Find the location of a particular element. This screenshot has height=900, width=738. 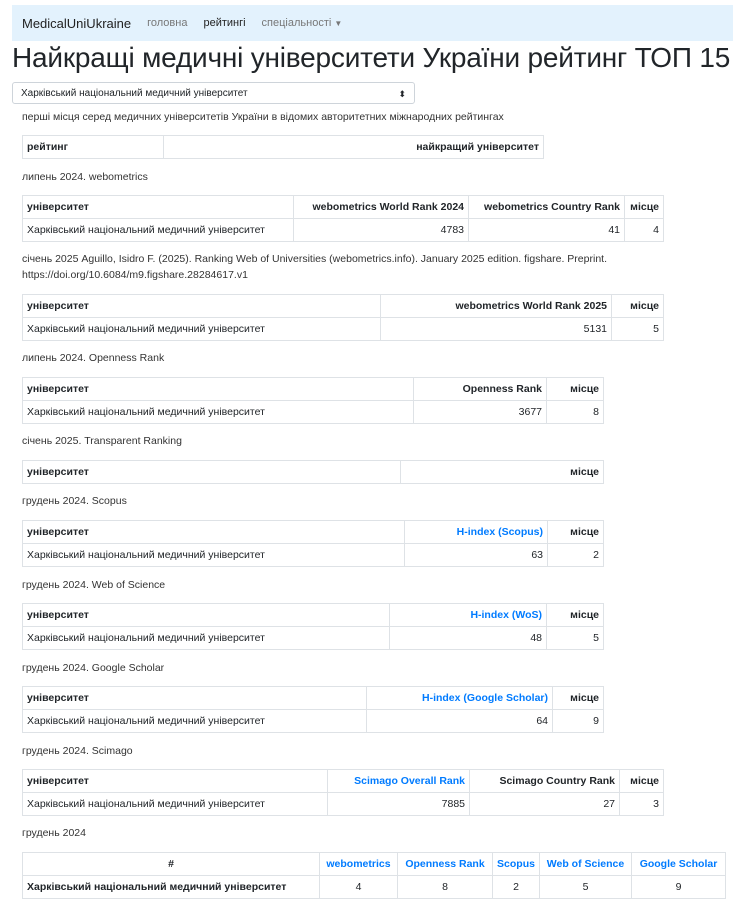

value-cell: 64 is located at coordinates (459, 721).